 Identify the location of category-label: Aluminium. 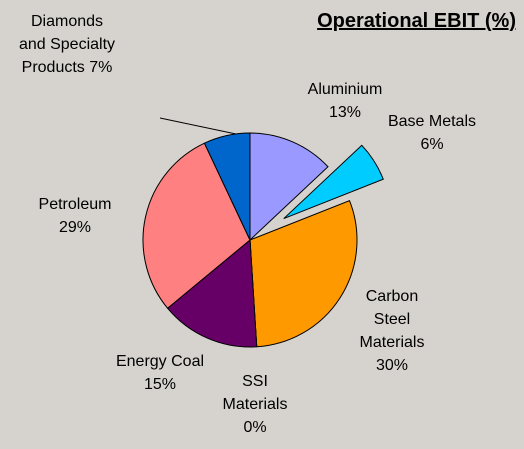
(345, 89).